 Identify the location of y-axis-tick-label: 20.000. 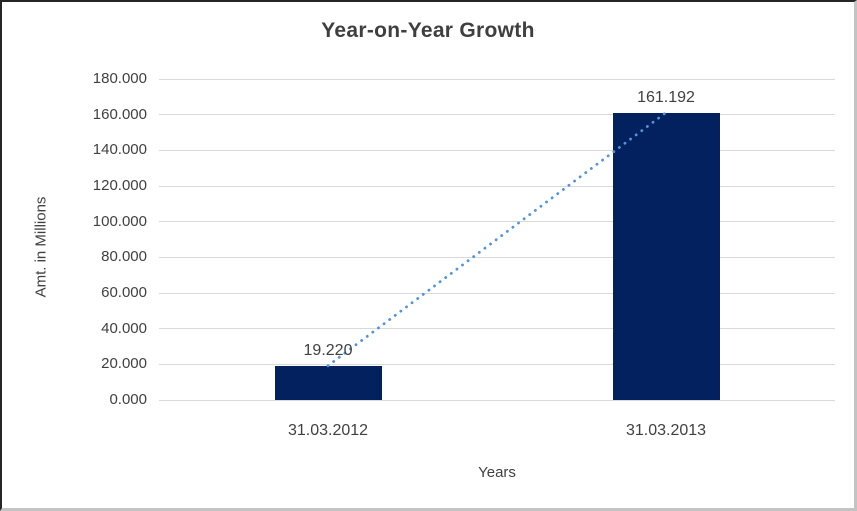
(124, 364).